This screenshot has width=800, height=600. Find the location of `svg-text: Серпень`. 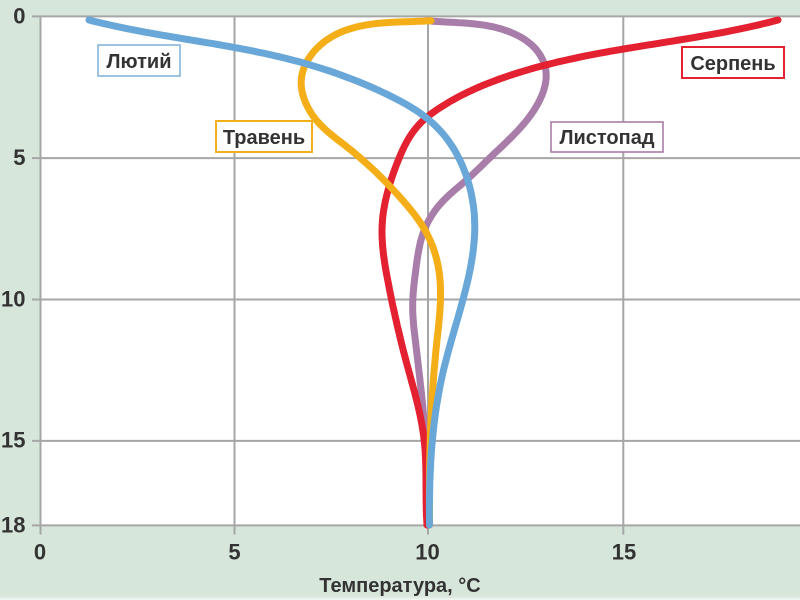

svg-text: Серпень is located at coordinates (732, 64).